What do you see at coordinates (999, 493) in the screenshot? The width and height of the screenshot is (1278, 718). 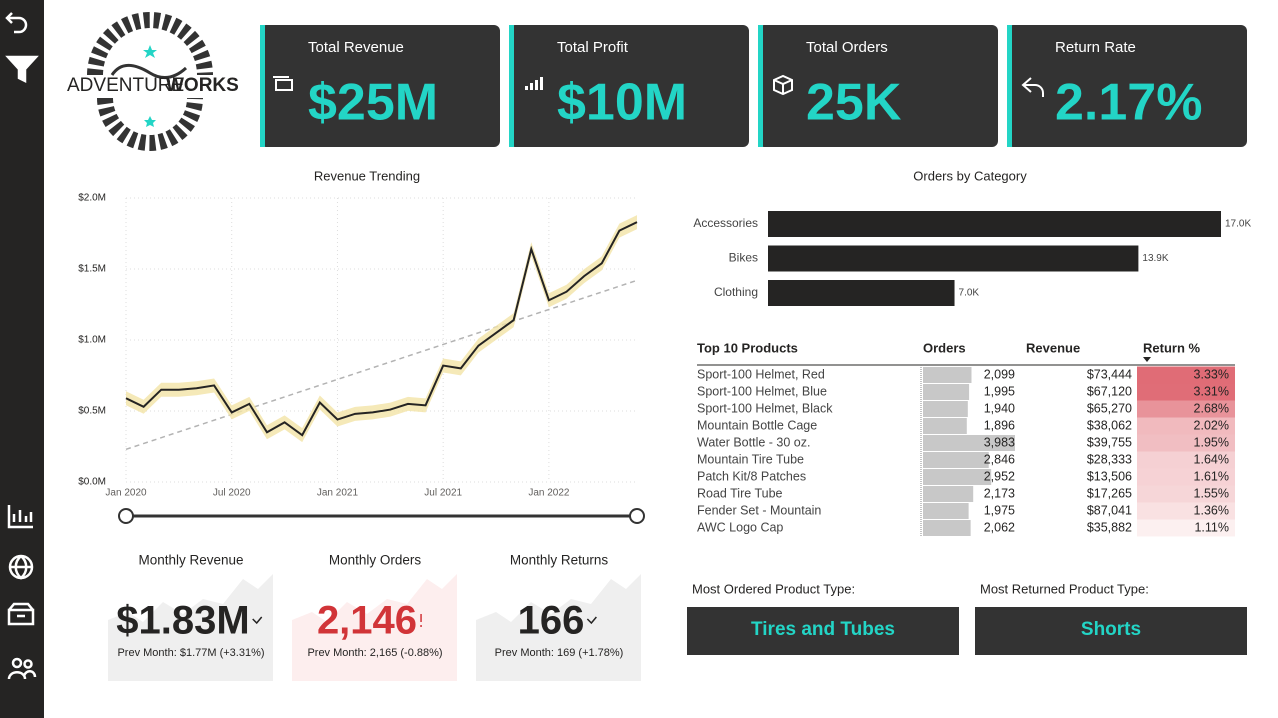 I see `orders-value: 2,173` at bounding box center [999, 493].